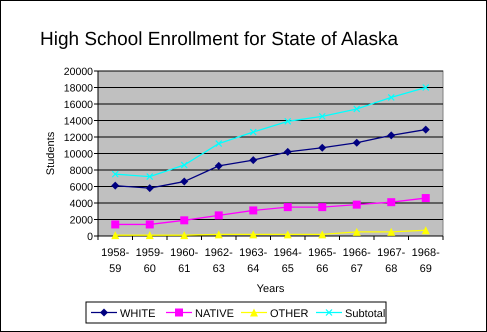 The image size is (487, 332). Describe the element at coordinates (219, 261) in the screenshot. I see `x-tick-label: 1962-63` at that location.